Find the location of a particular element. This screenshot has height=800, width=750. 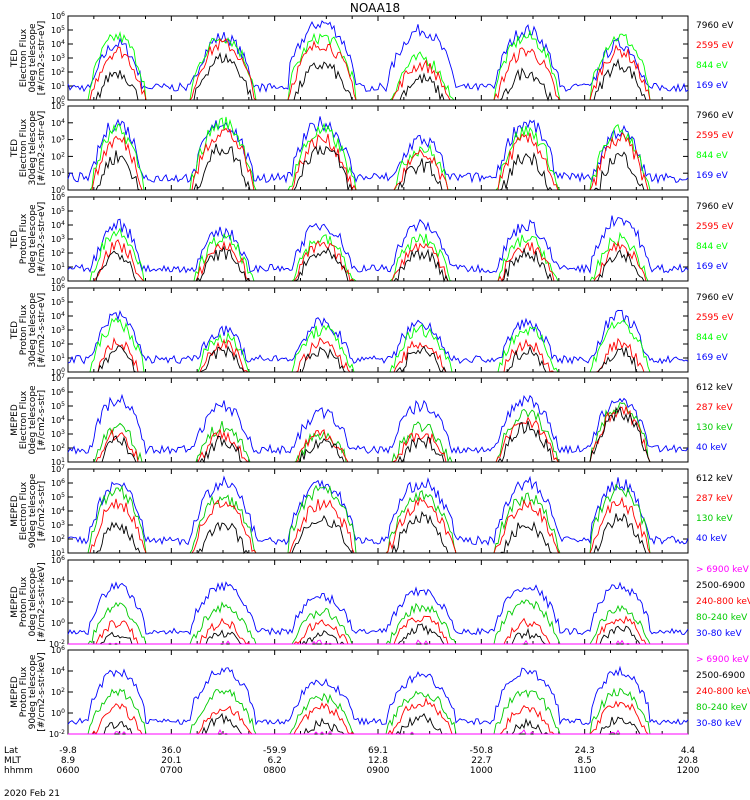

y-axis-label-line: [#/cm2-s-str-keV] is located at coordinates (42, 691).